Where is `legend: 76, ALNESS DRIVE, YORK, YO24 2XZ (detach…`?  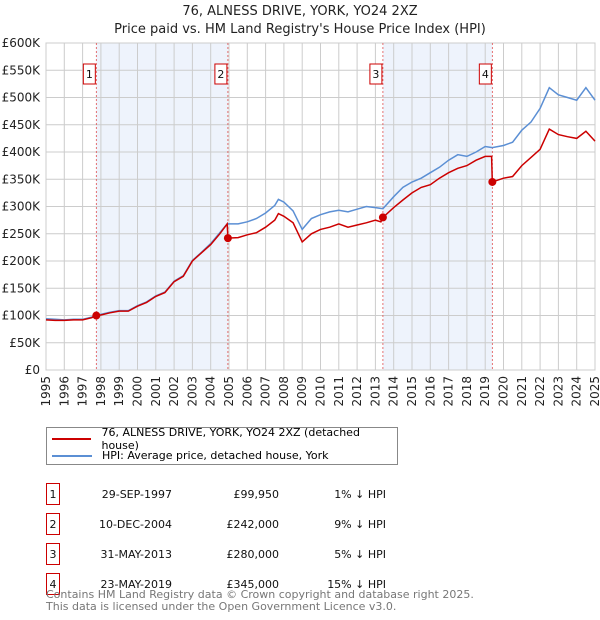 legend: 76, ALNESS DRIVE, YORK, YO24 2XZ (detach… is located at coordinates (222, 445).